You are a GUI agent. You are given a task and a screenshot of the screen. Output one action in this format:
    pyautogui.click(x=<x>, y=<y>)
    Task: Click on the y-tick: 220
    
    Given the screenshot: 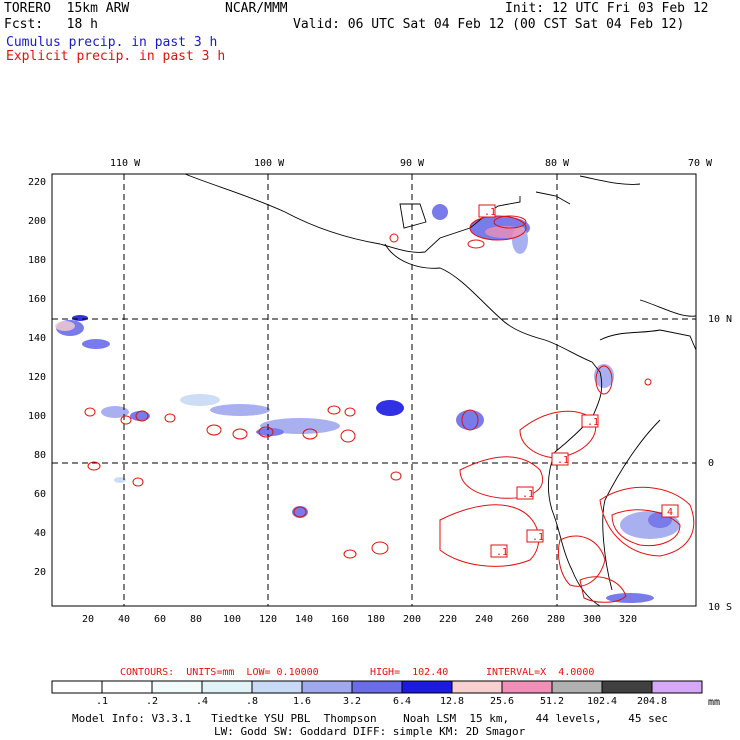 What is the action you would take?
    pyautogui.click(x=37, y=182)
    